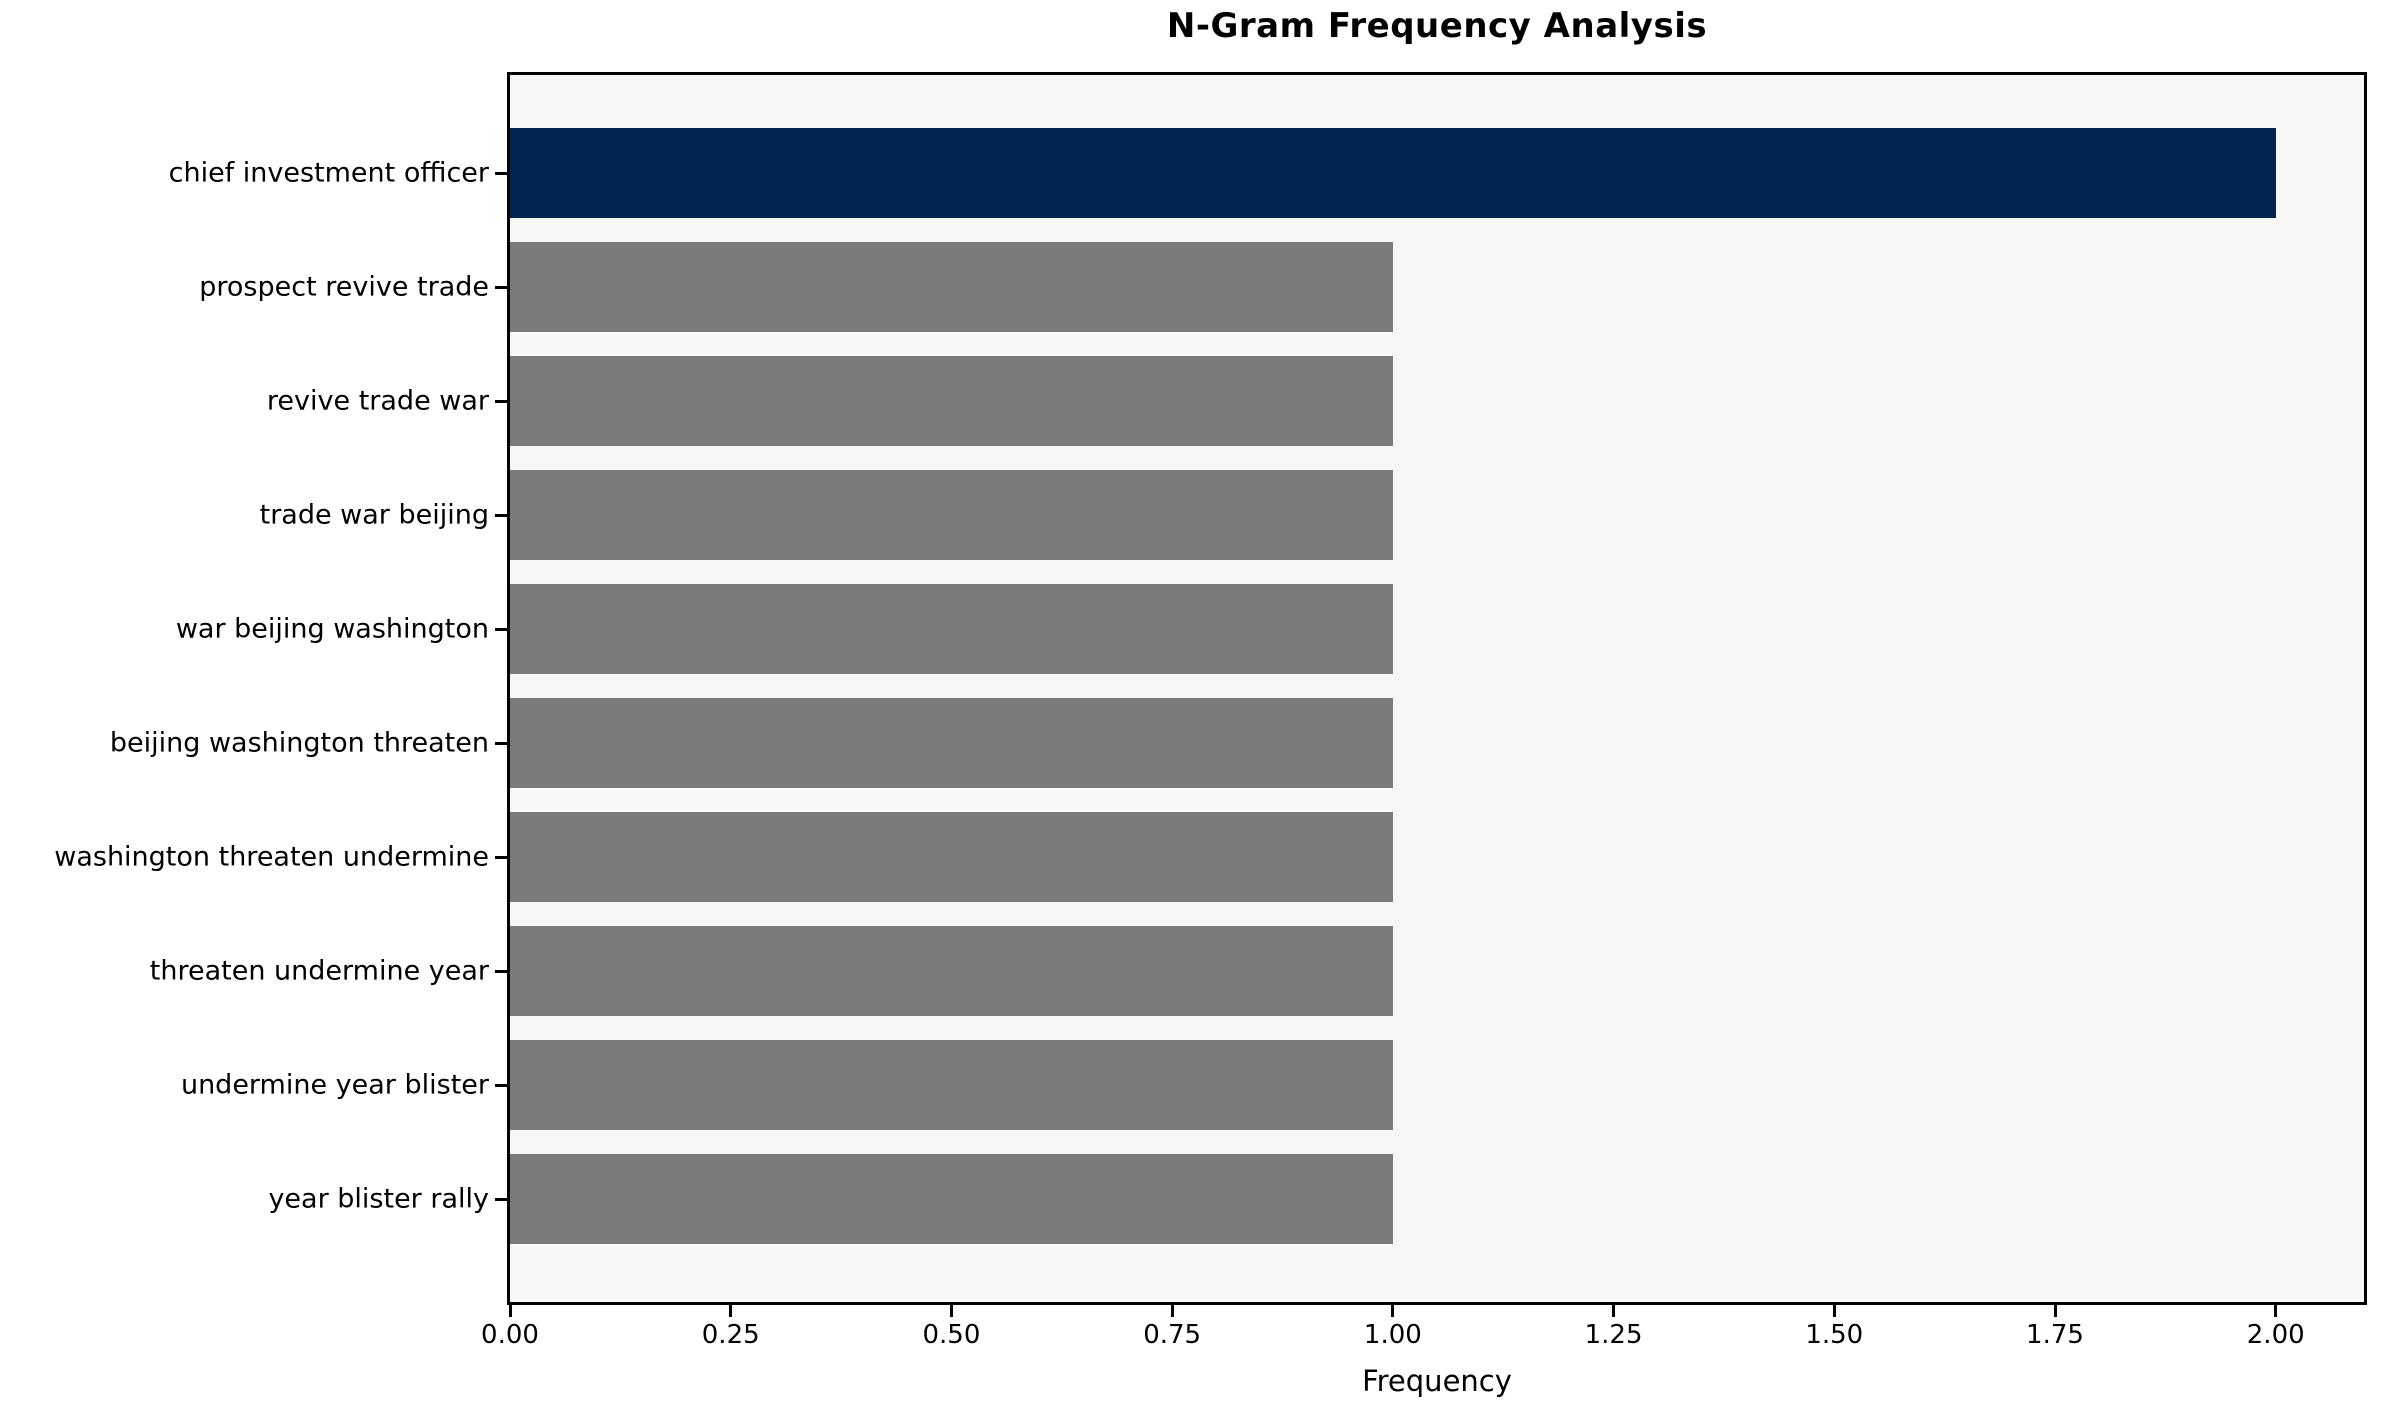  Describe the element at coordinates (1613, 1335) in the screenshot. I see `x-tick-label: 1.25` at that location.